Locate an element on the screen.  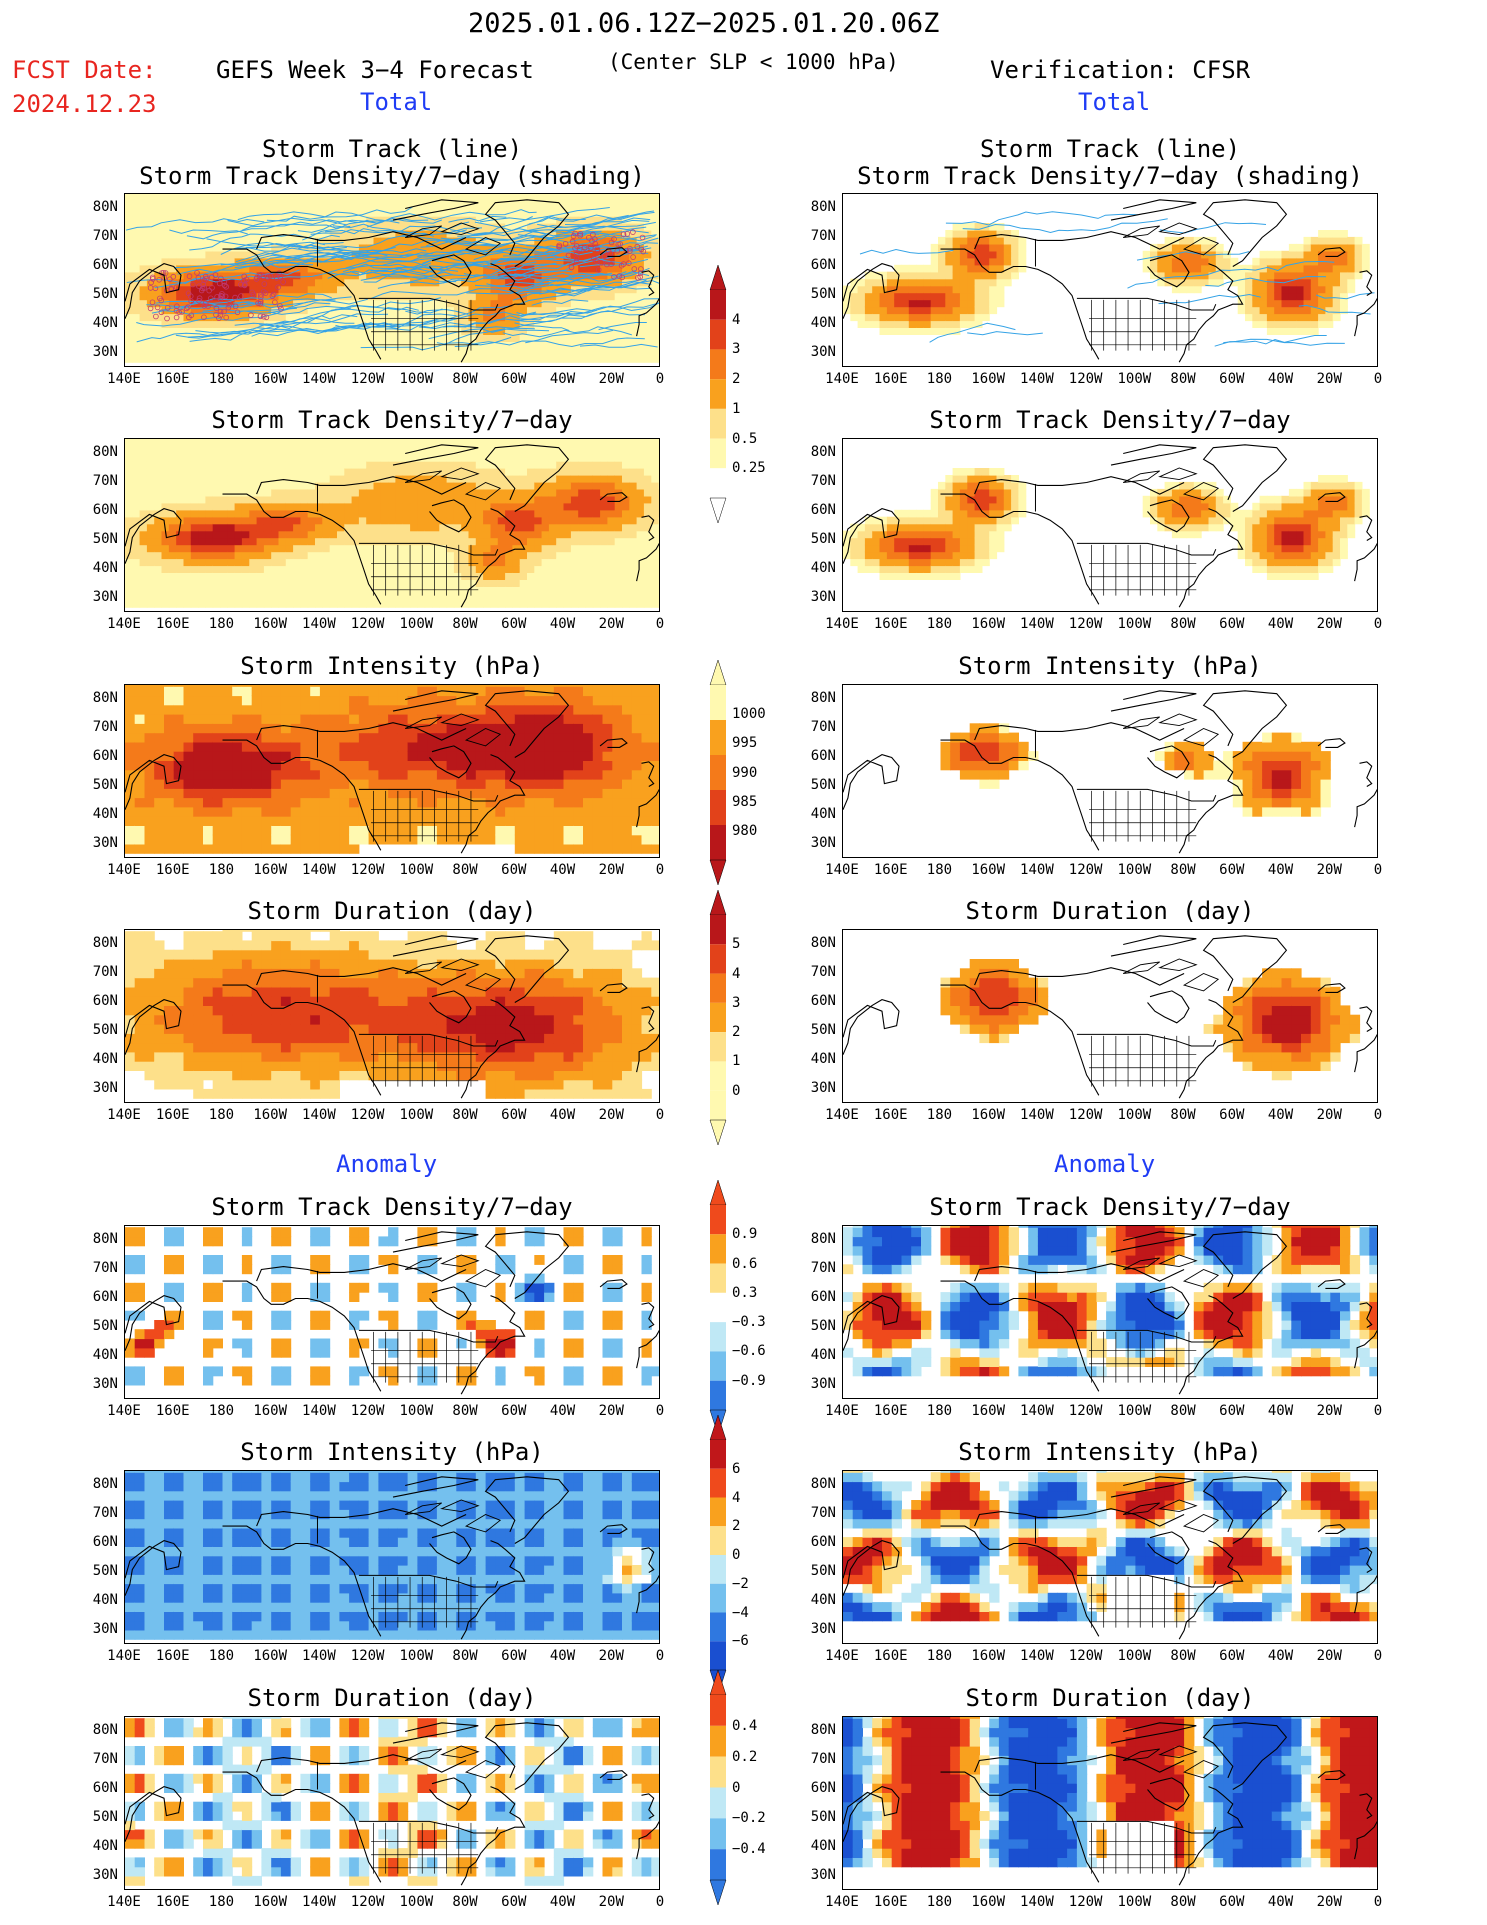
colorbar-duration-anom is located at coordinates (718, 1787).